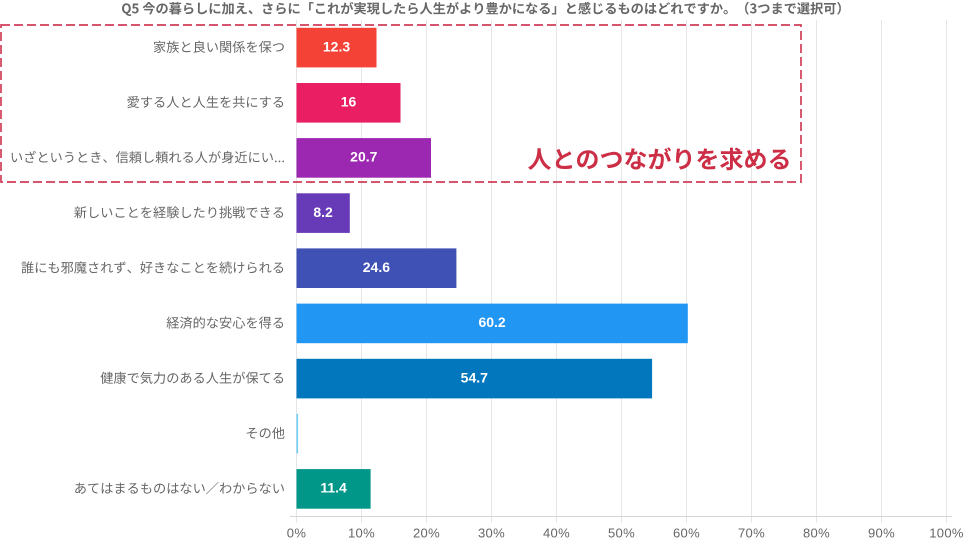 This screenshot has width=970, height=548. What do you see at coordinates (556, 533) in the screenshot?
I see `svg-text: 40%` at bounding box center [556, 533].